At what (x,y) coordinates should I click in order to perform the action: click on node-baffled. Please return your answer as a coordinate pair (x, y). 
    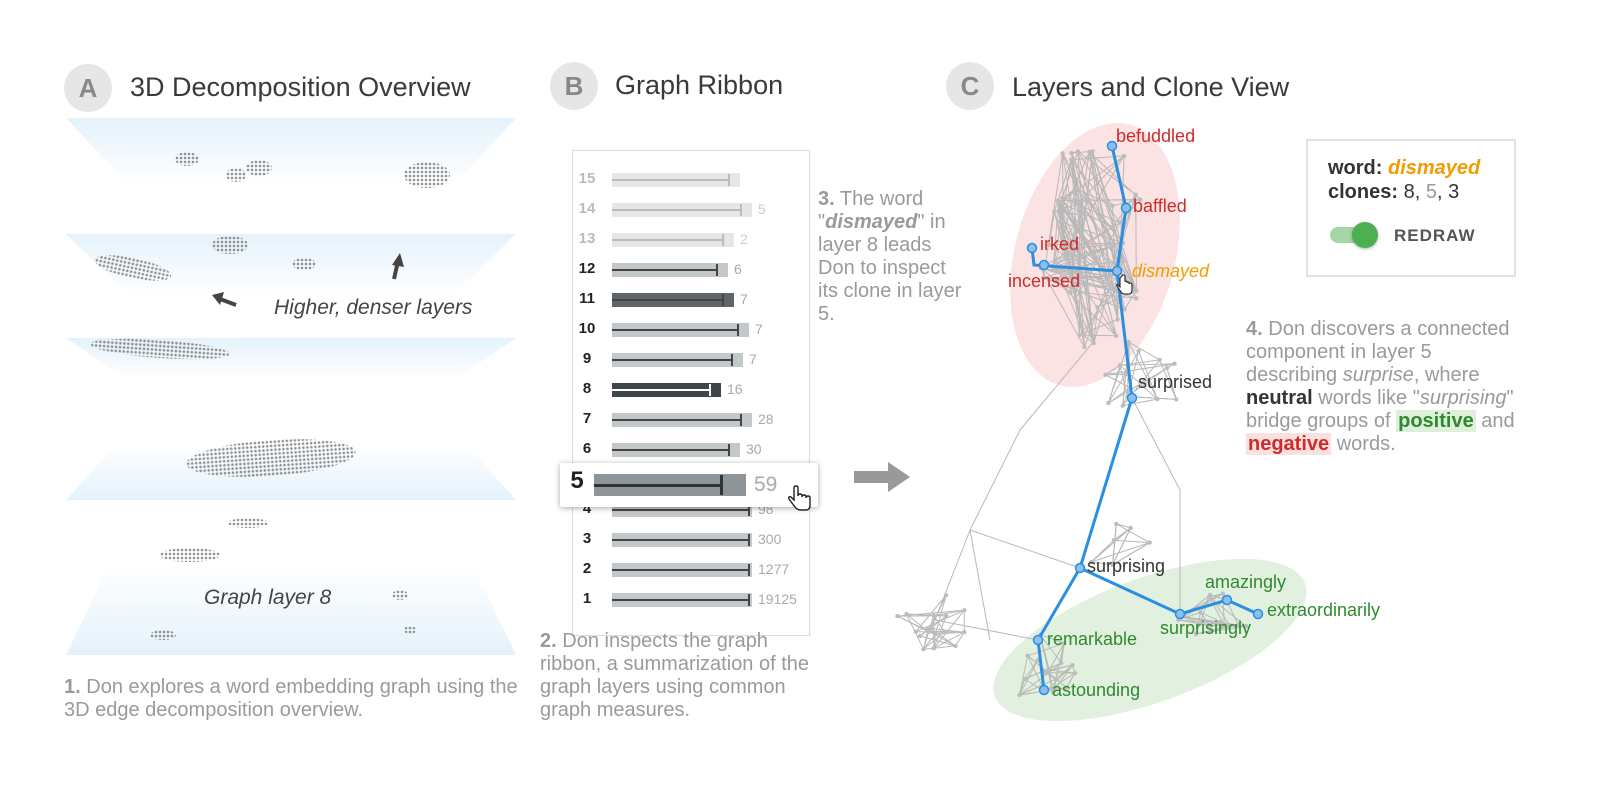
    Looking at the image, I should click on (1126, 208).